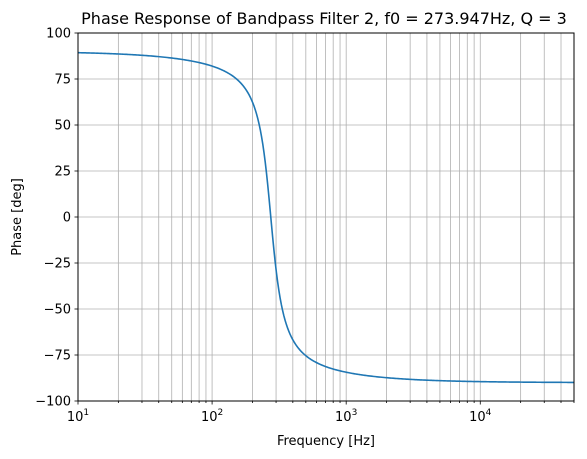 This screenshot has width=587, height=459. Describe the element at coordinates (321, 413) in the screenshot. I see `x-axis-ticks: 10¹ 10² 10³ 10⁴` at that location.